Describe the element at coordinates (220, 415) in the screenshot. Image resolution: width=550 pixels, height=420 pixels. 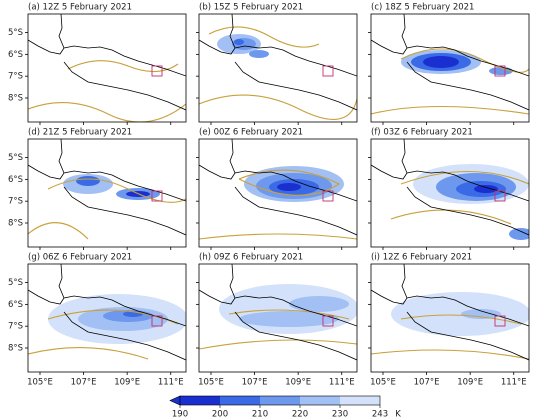
I see `colorbar-tick-label: 200` at that location.